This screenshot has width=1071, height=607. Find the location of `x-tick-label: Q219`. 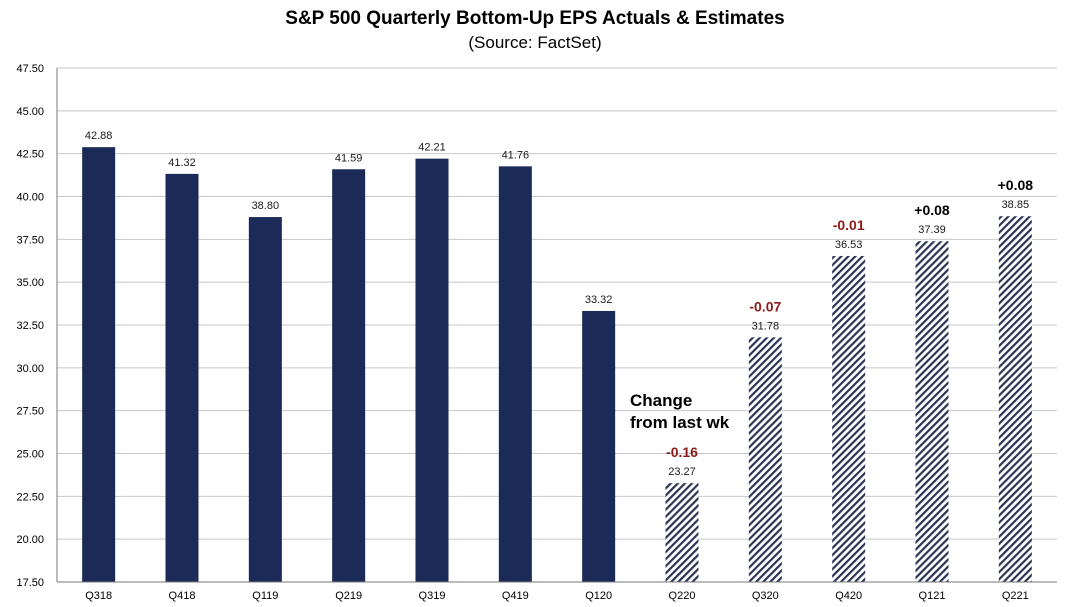

x-tick-label: Q219 is located at coordinates (348, 596).